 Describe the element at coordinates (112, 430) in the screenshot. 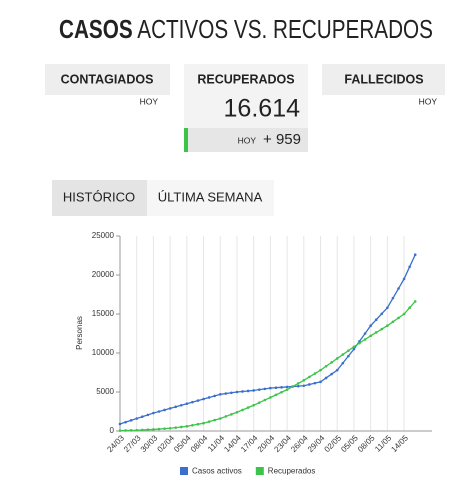

I see `y-tick-label: 0` at that location.